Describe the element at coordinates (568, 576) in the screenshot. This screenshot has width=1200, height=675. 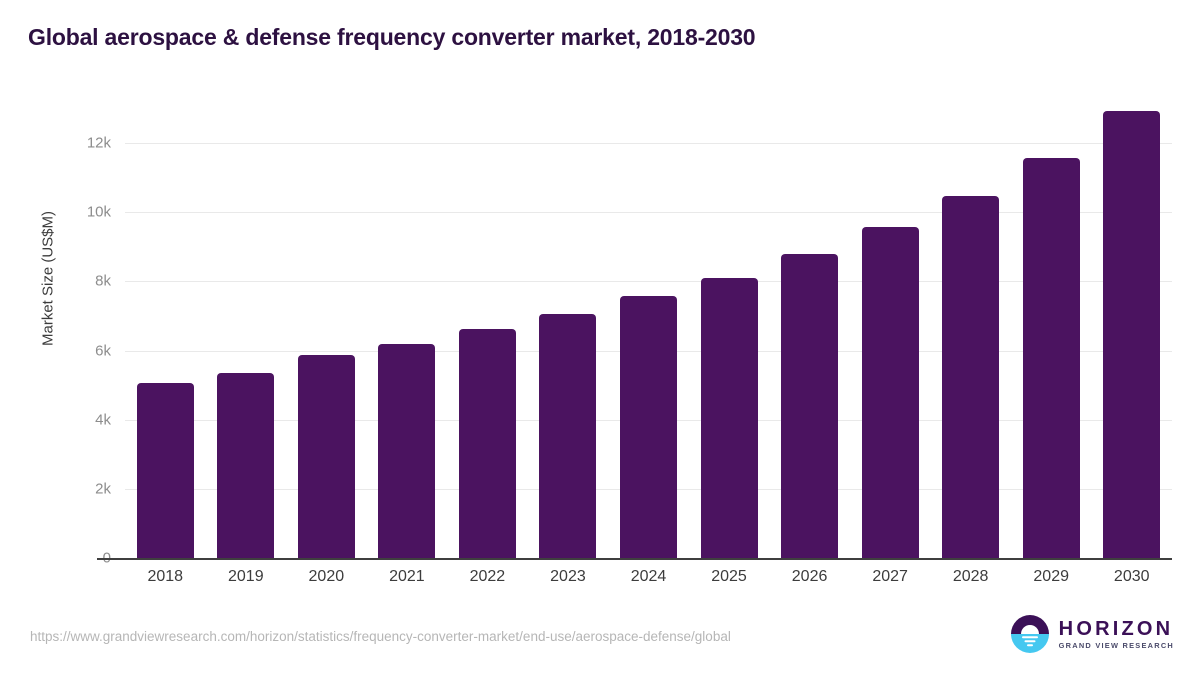
I see `x-tick-label: 2023` at that location.